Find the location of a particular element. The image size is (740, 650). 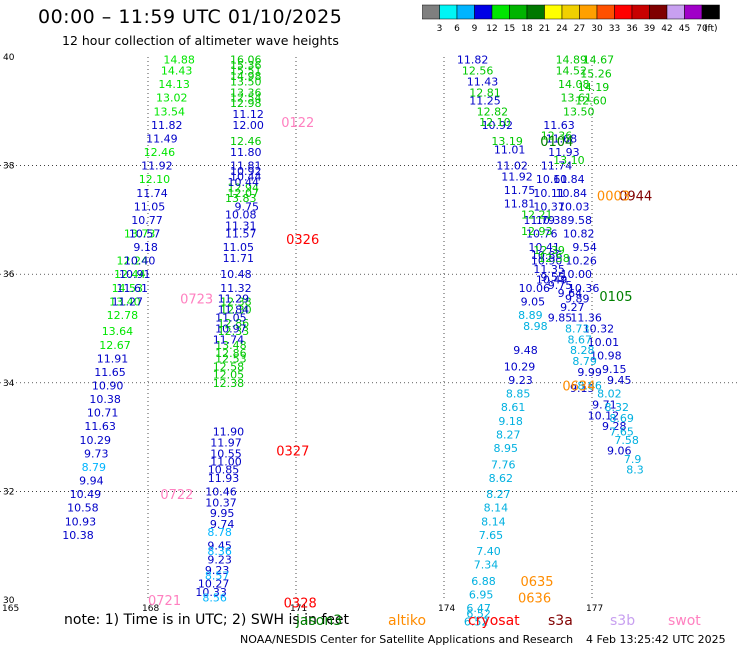

wave-height-value: 11.79 is located at coordinates (540, 220).